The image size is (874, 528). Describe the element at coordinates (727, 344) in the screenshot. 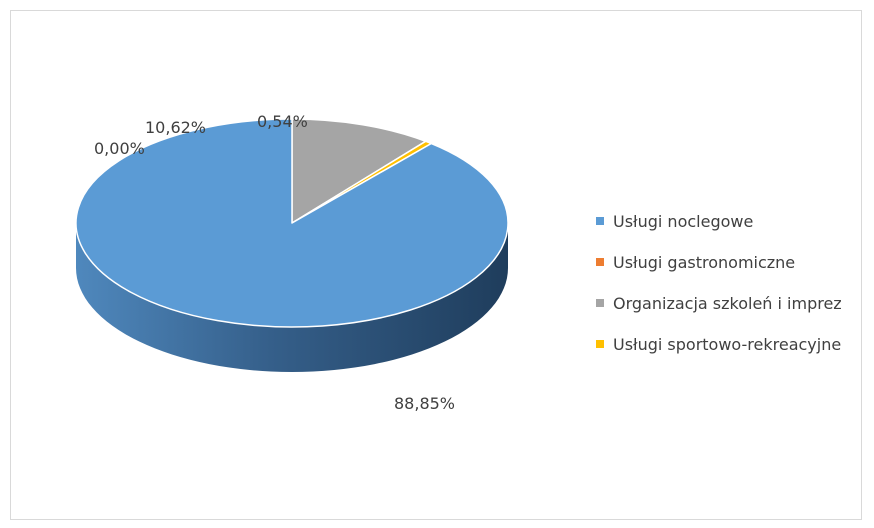

I see `legend-label: Usługi sportowo-rekreacyjne` at that location.